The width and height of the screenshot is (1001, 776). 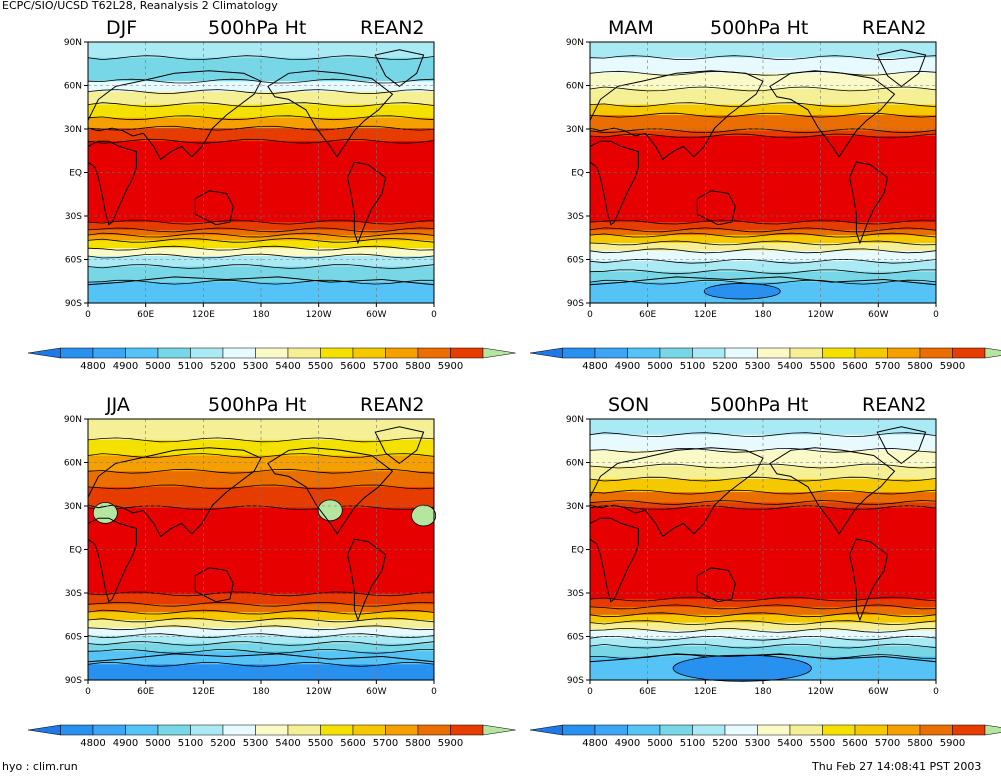 What do you see at coordinates (762, 692) in the screenshot?
I see `lon-tick-label: 180` at bounding box center [762, 692].